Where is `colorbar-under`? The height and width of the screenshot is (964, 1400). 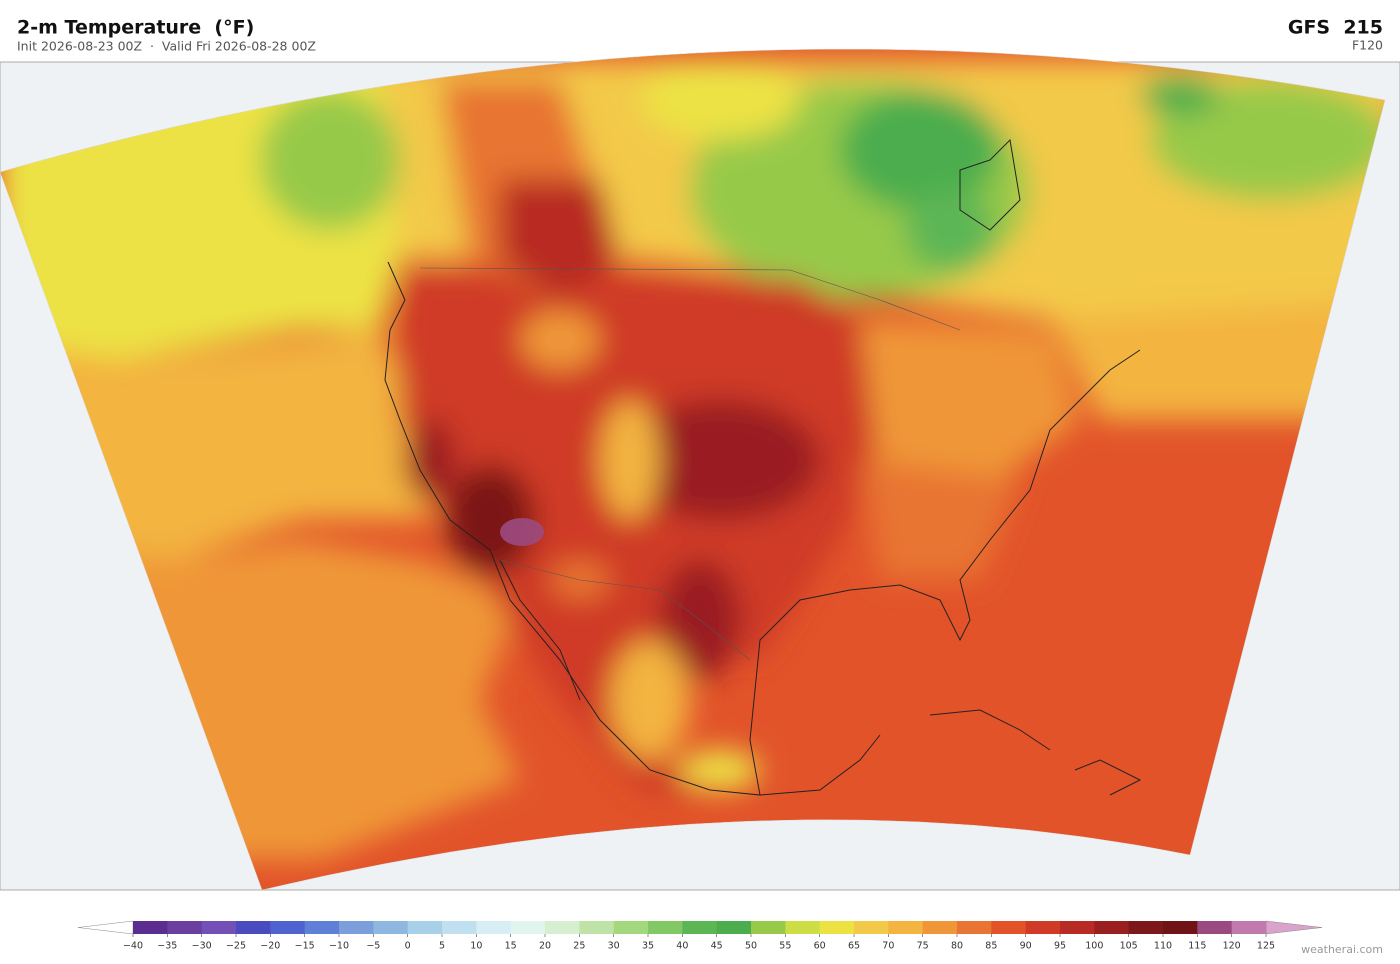
colorbar-under is located at coordinates (105, 927).